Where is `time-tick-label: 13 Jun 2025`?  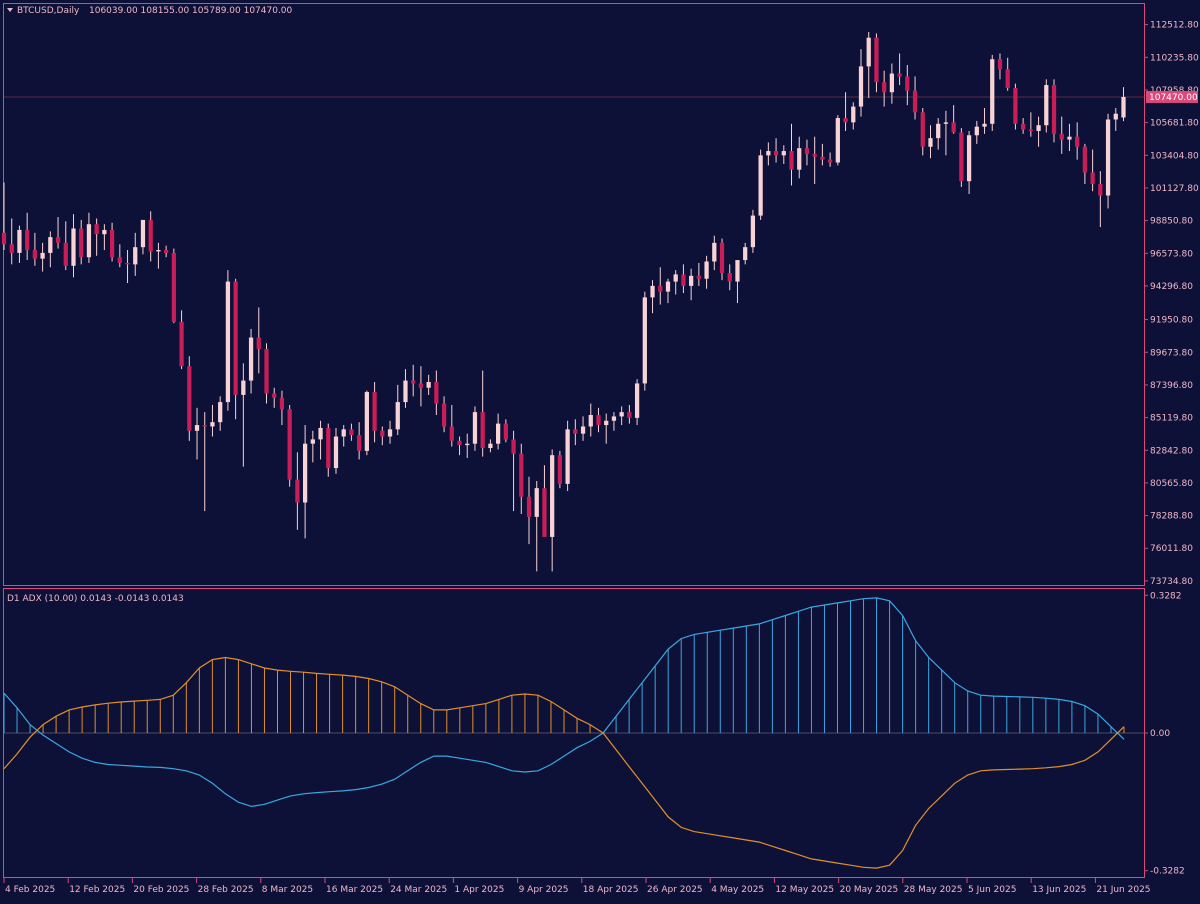
time-tick-label: 13 Jun 2025 is located at coordinates (1059, 890).